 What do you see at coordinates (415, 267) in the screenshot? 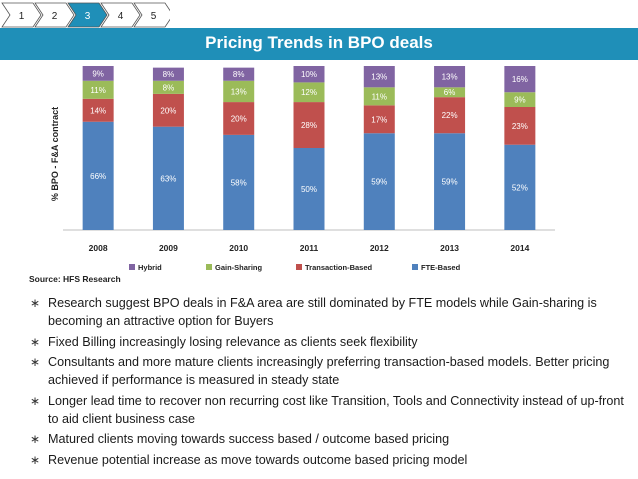
I see `legend-swatch-fte-based` at bounding box center [415, 267].